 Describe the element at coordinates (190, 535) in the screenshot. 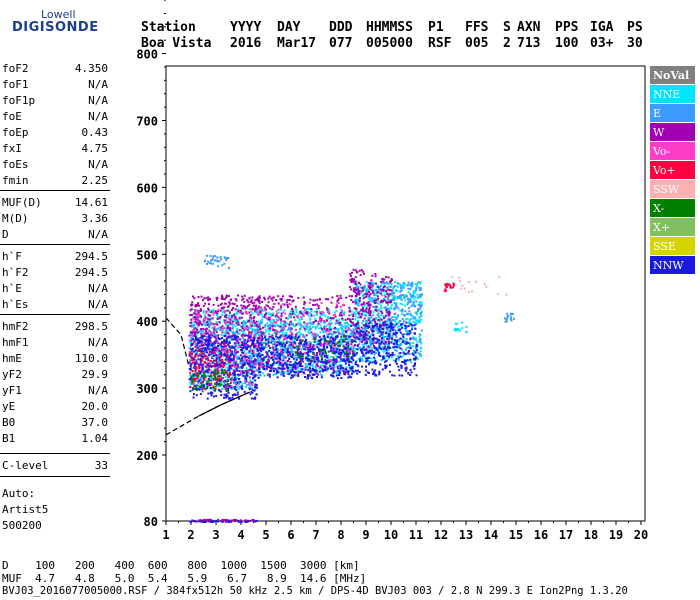

I see `x-tick-label: 2` at that location.